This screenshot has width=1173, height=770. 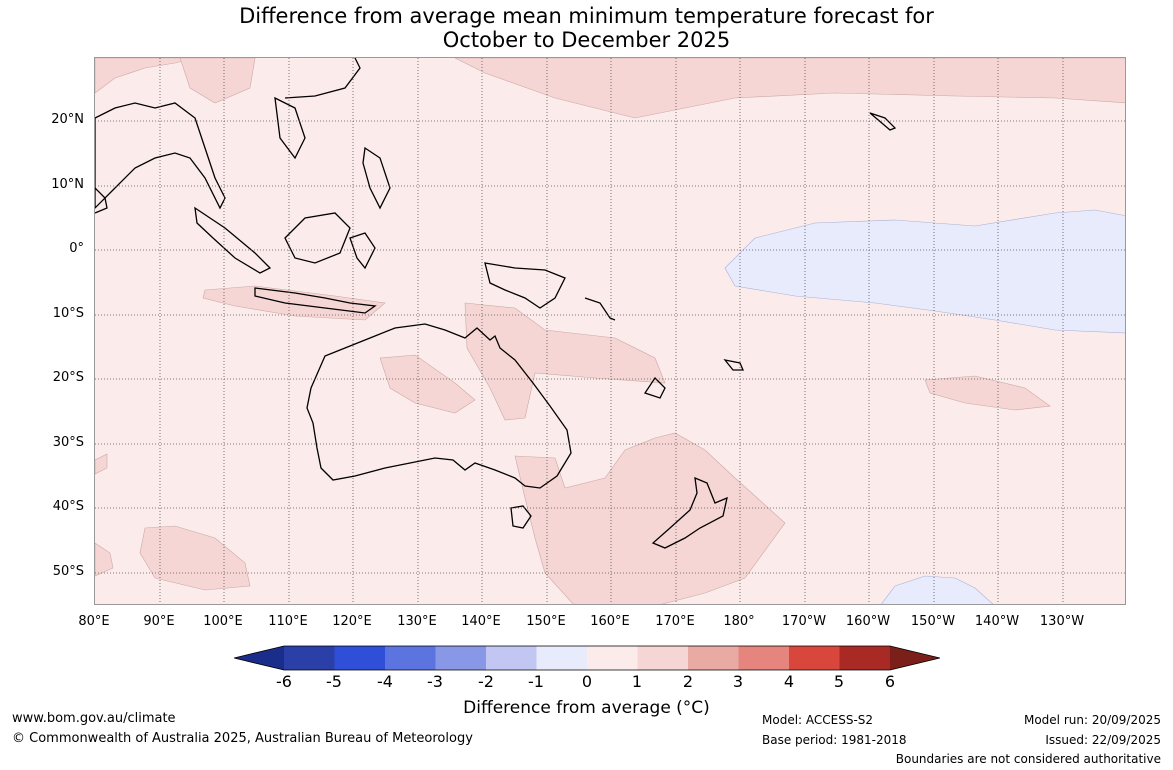 I want to click on sri-lanka-coastline, so click(x=101, y=200).